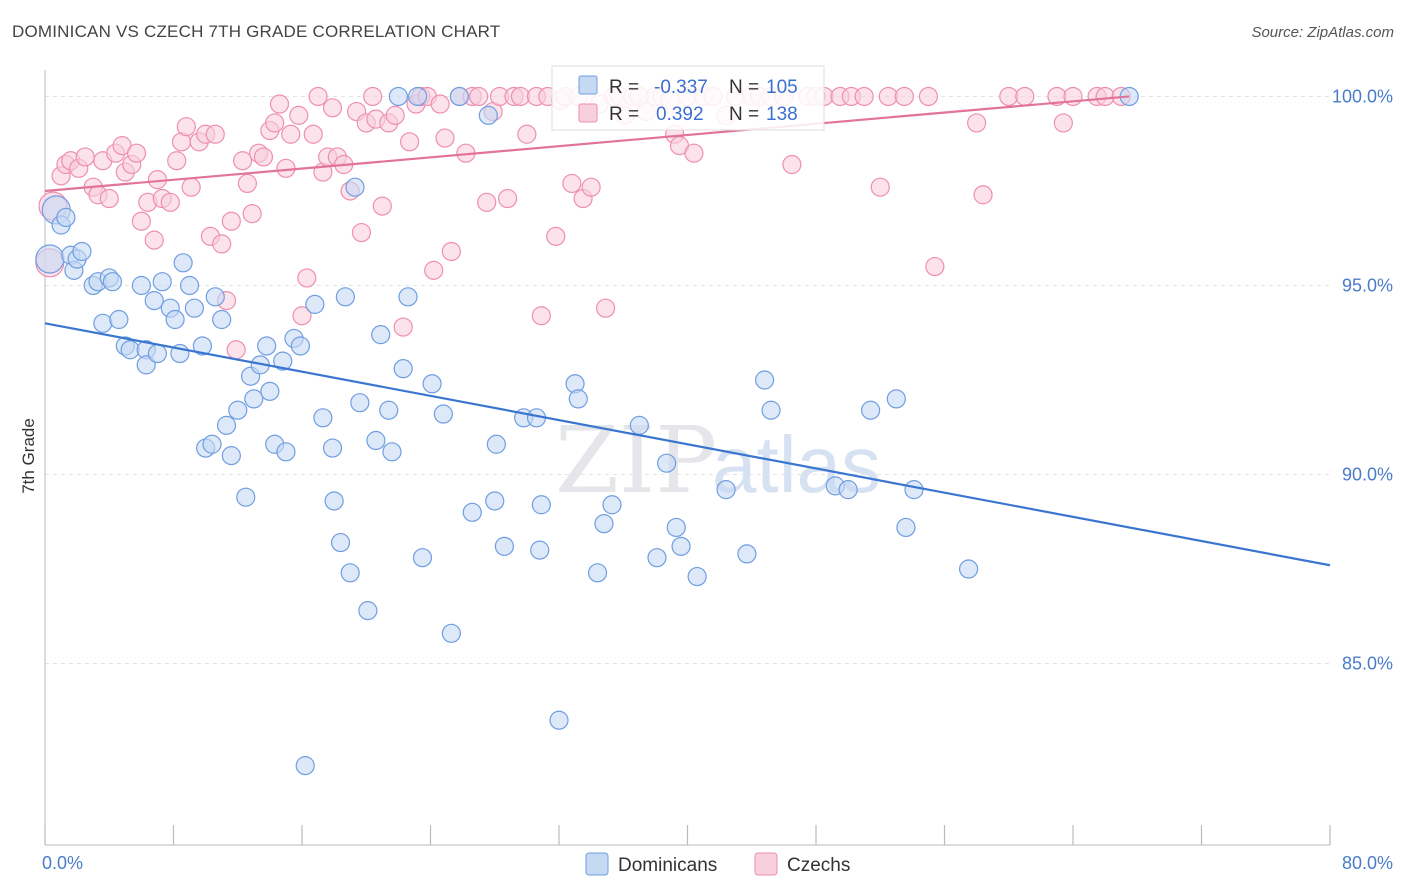 This screenshot has height=892, width=1406. What do you see at coordinates (1362, 379) in the screenshot?
I see `y-tick-labels: 85.0% 90.0% 95.0% 100.0%` at bounding box center [1362, 379].